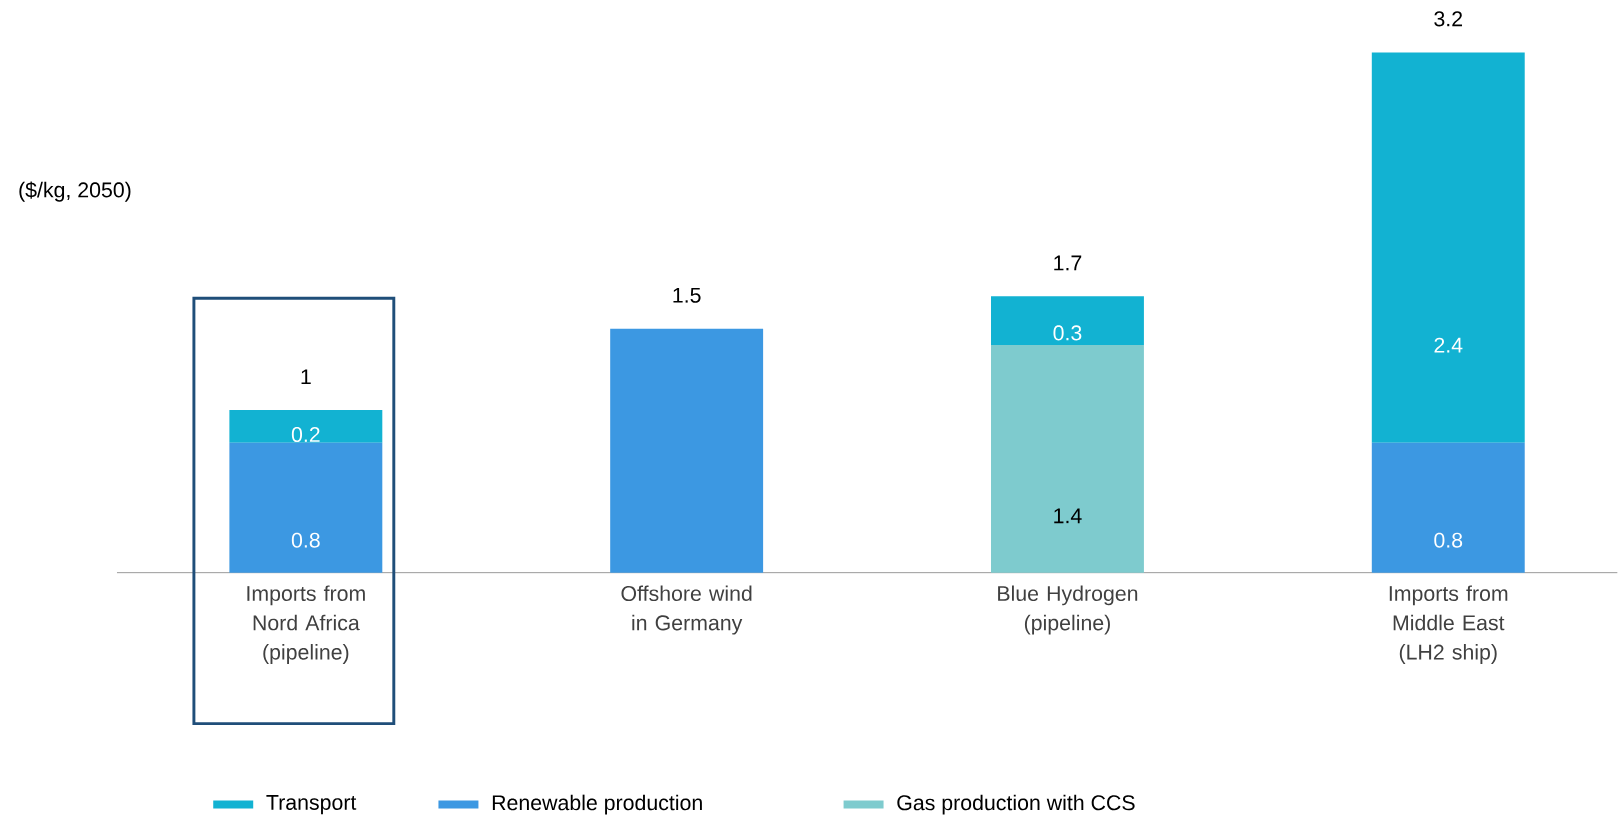  Describe the element at coordinates (1448, 345) in the screenshot. I see `data-label: 2.4` at that location.